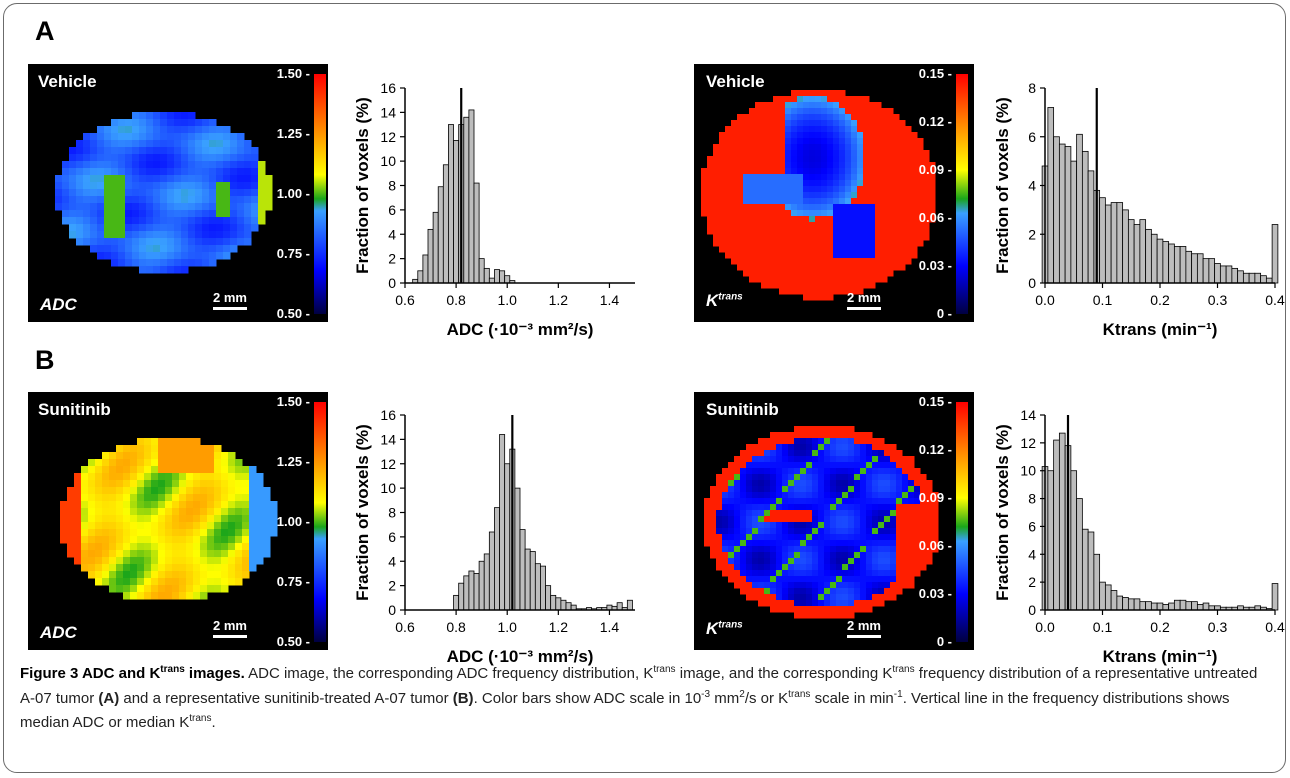  Describe the element at coordinates (610, 300) in the screenshot. I see `x-tick-label: 1.4` at that location.